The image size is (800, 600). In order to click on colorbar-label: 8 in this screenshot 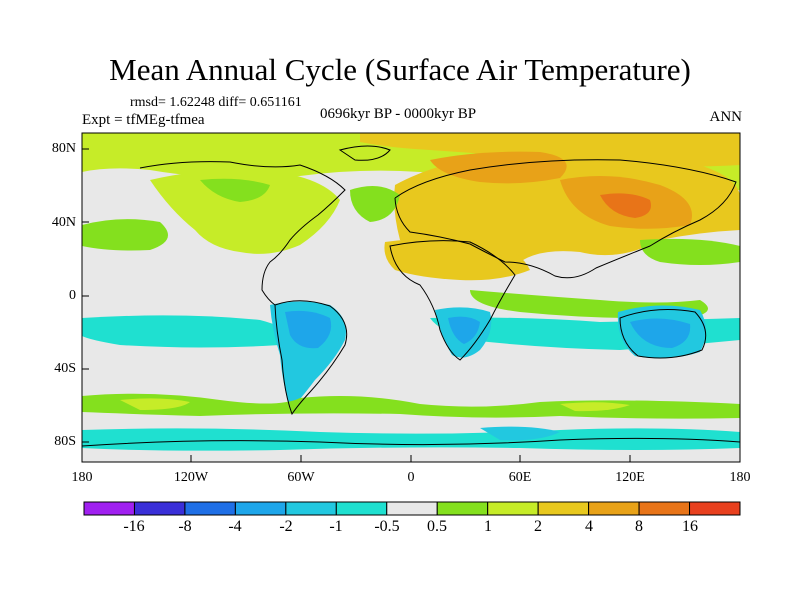, I will do `click(639, 526)`.